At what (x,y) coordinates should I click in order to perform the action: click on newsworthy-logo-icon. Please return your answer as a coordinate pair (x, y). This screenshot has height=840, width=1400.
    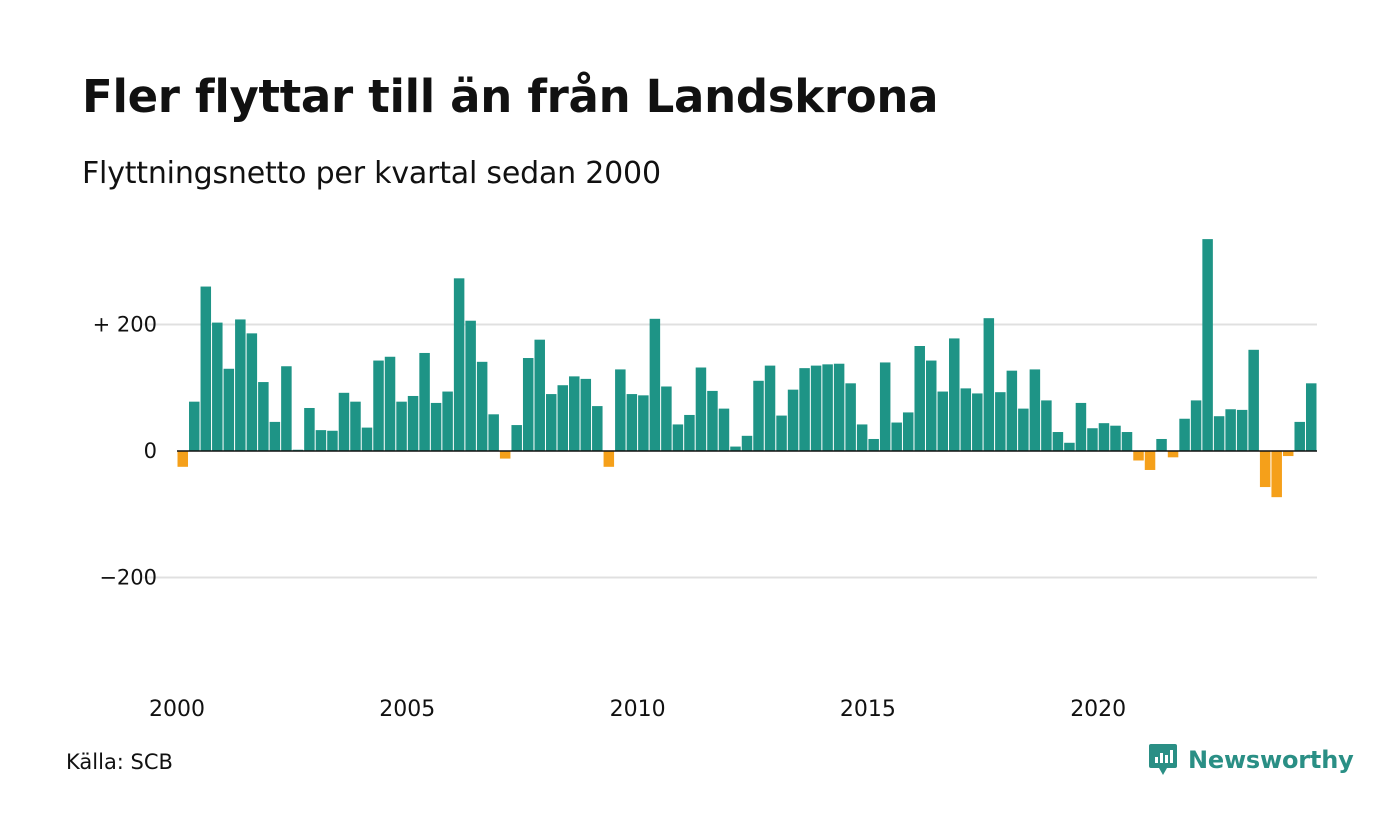
    Looking at the image, I should click on (1163, 759).